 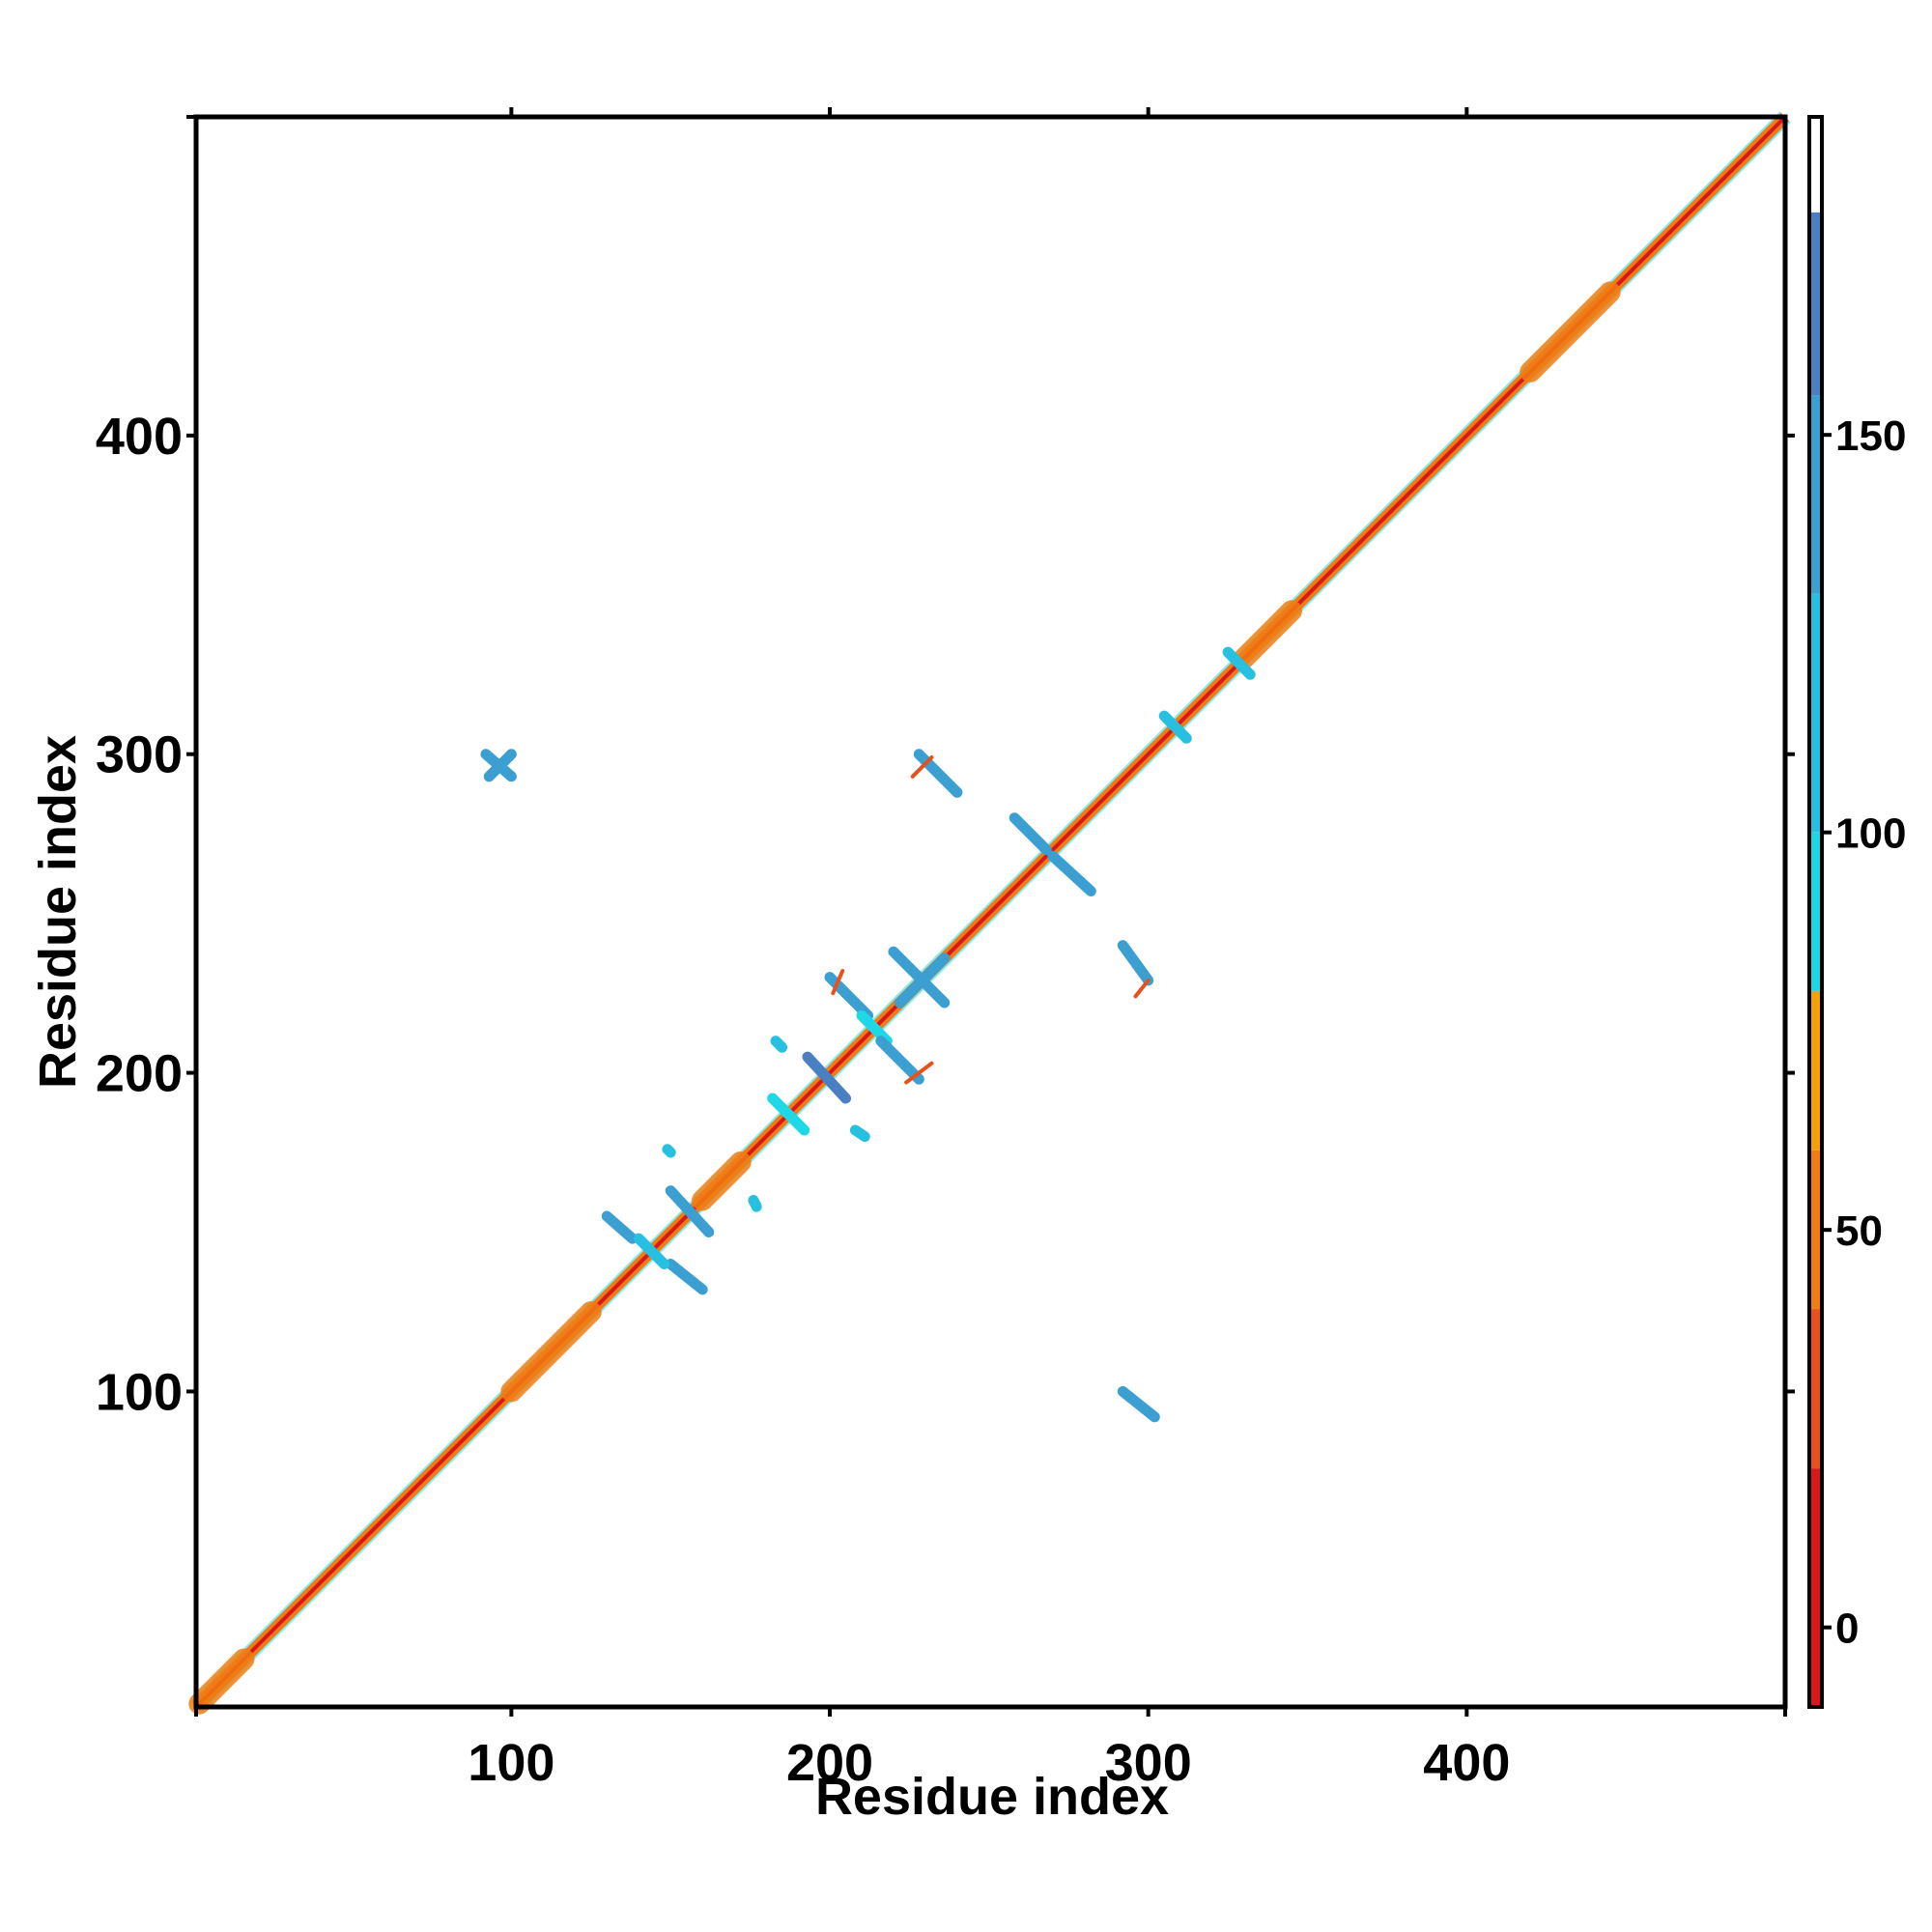 What do you see at coordinates (139, 1392) in the screenshot?
I see `y-tick-label-100: 100` at bounding box center [139, 1392].